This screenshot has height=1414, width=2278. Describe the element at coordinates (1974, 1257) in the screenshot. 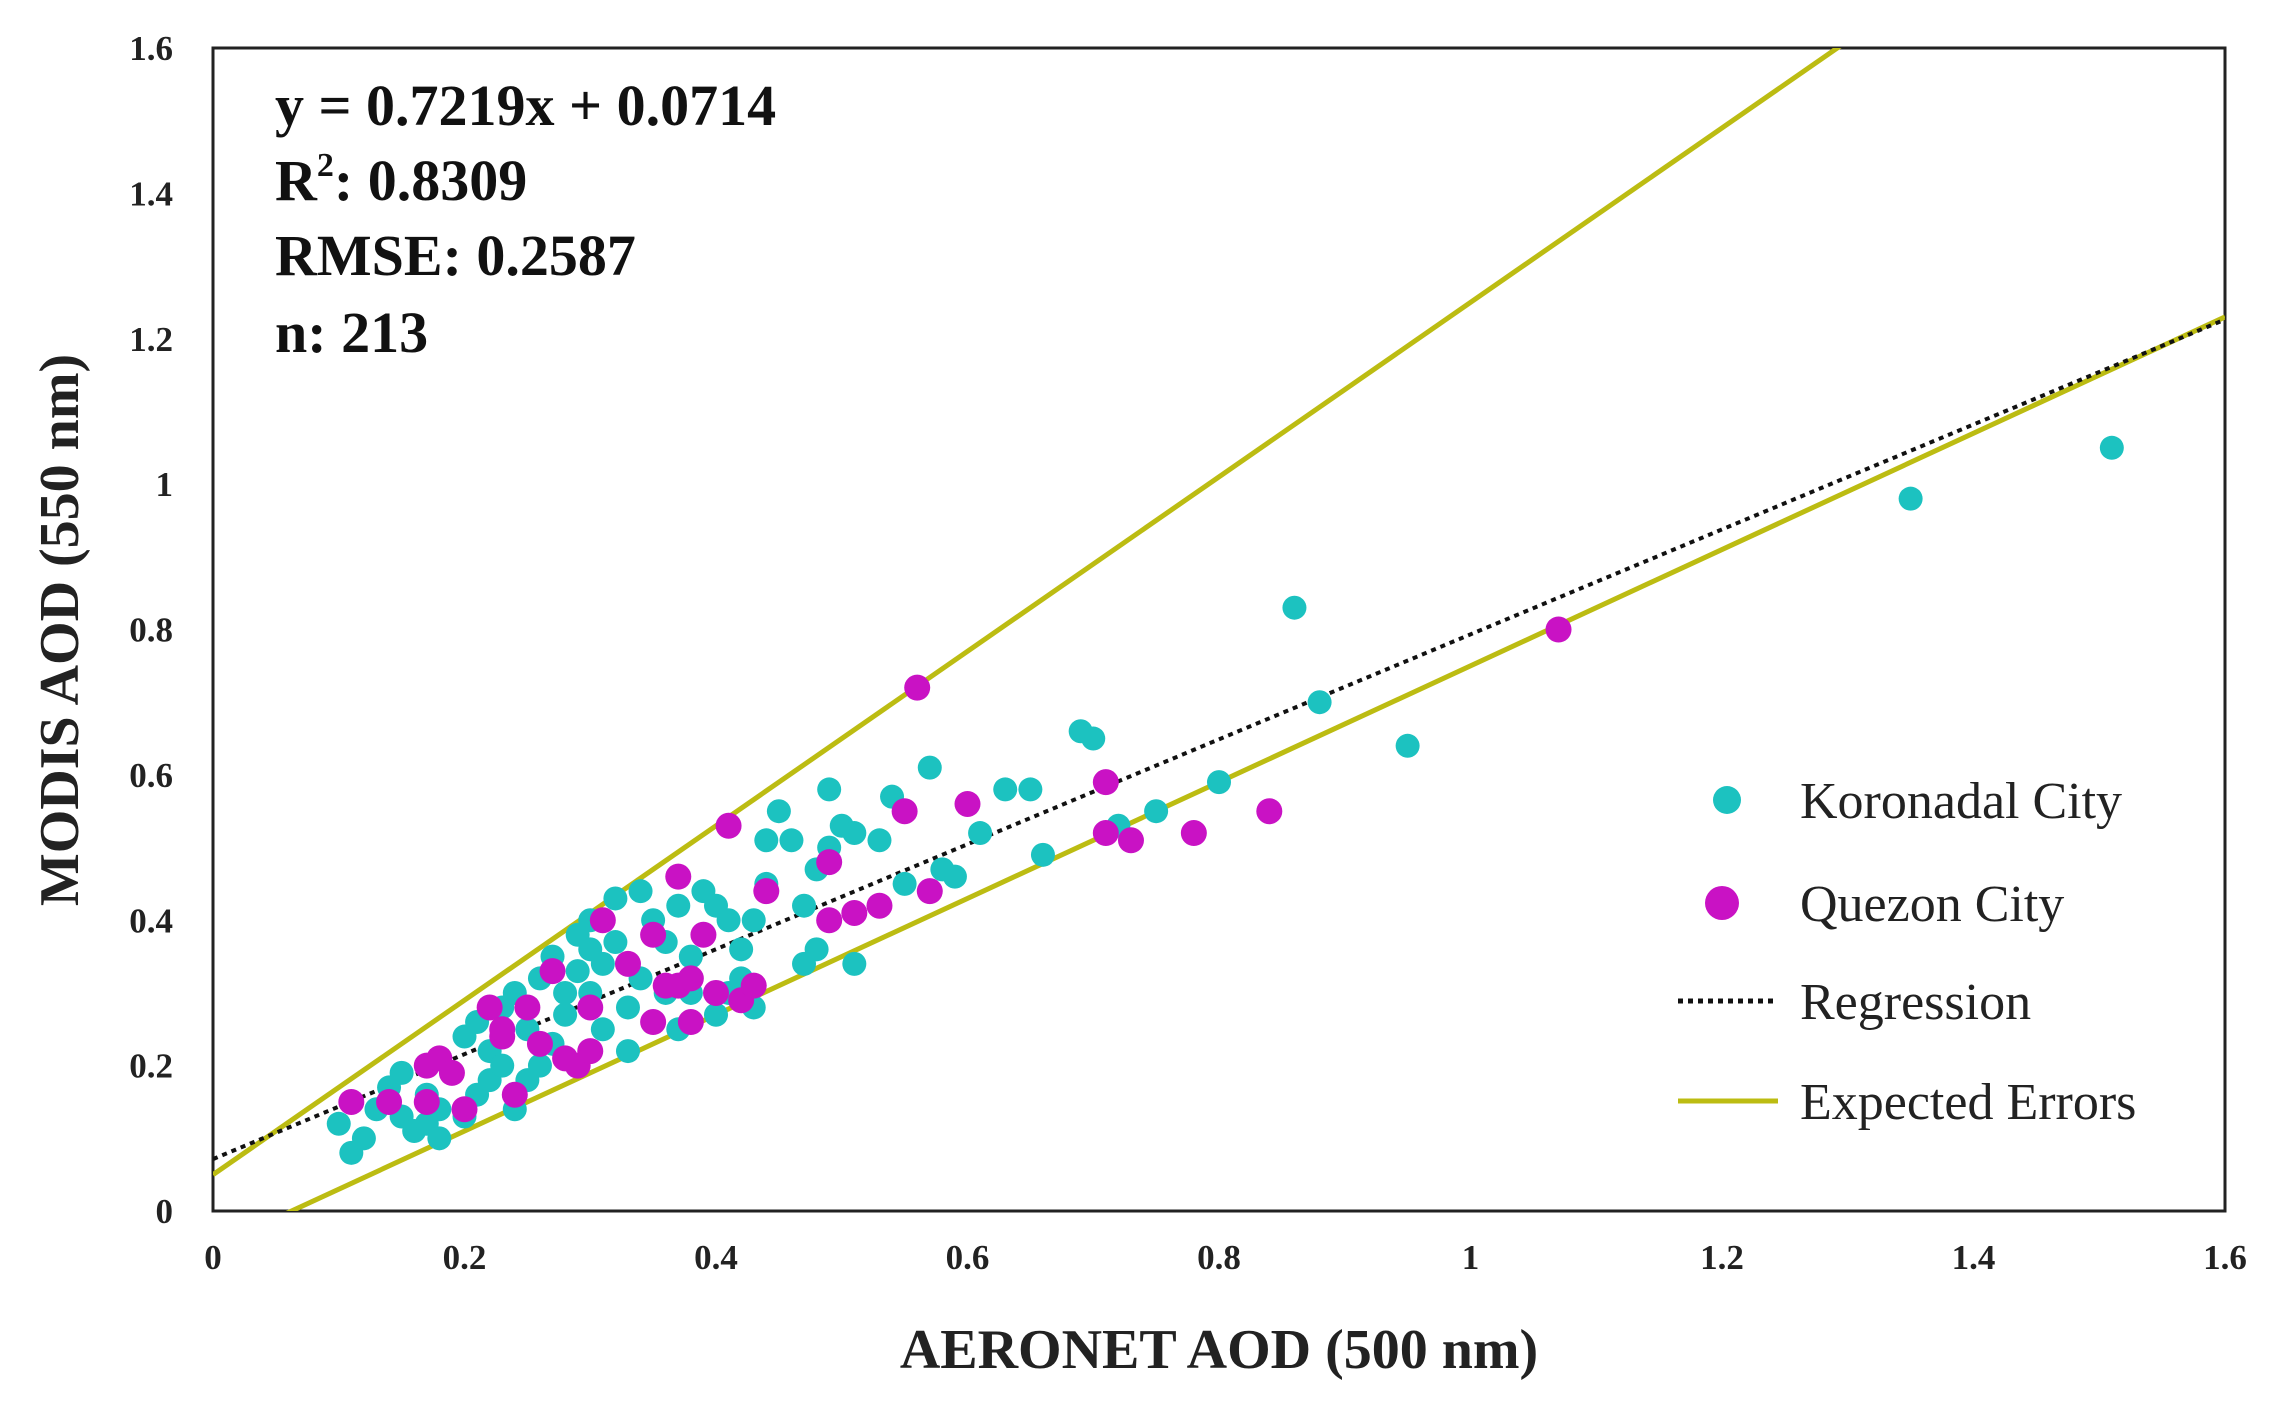

I see `x-tick-label: 1.4` at that location.